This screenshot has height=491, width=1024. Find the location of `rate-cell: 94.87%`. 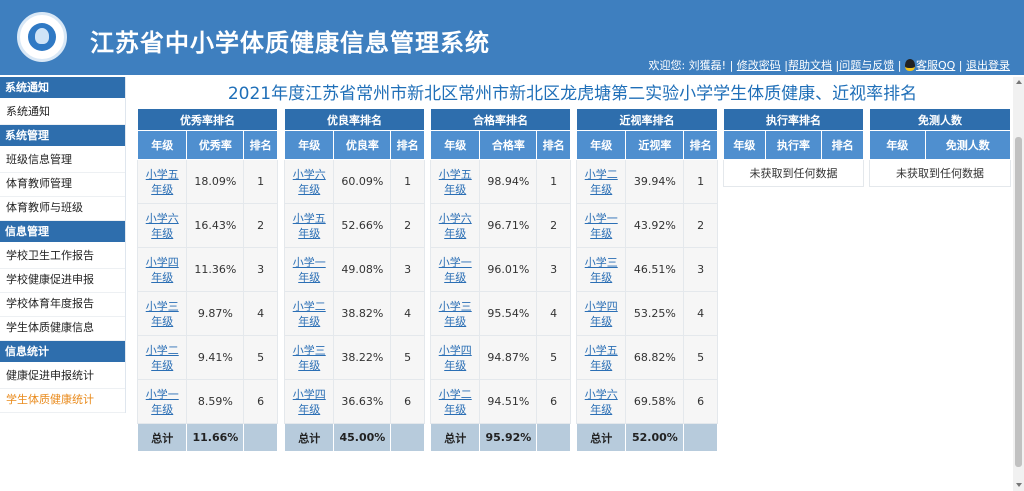

rate-cell: 94.87% is located at coordinates (508, 357).